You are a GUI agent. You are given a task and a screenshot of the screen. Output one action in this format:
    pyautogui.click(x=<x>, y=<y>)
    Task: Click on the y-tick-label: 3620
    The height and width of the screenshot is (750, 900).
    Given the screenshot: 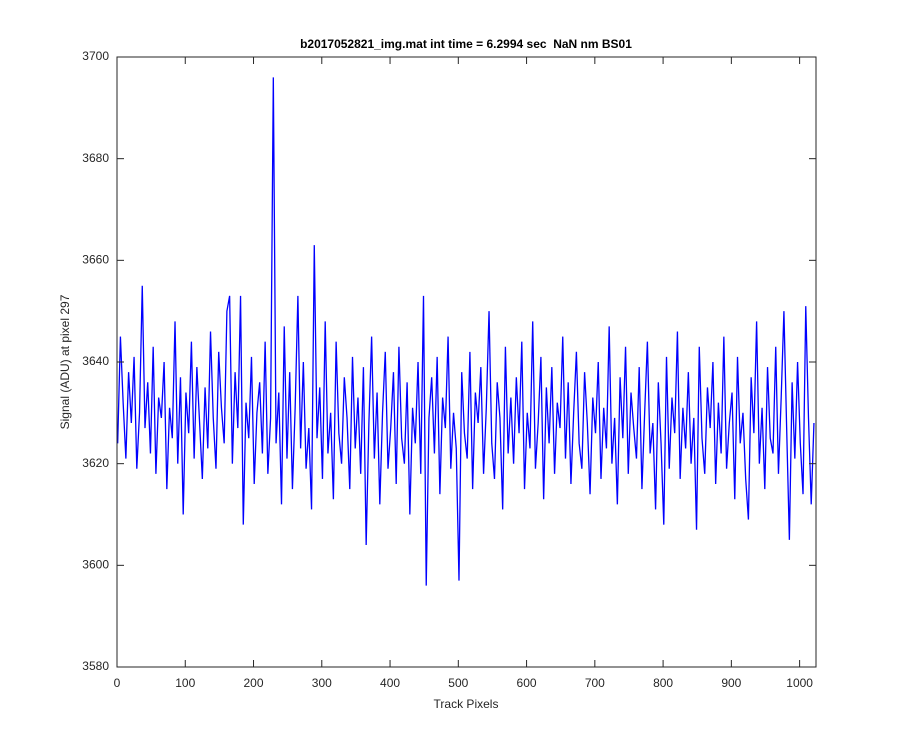 What is the action you would take?
    pyautogui.click(x=95, y=463)
    